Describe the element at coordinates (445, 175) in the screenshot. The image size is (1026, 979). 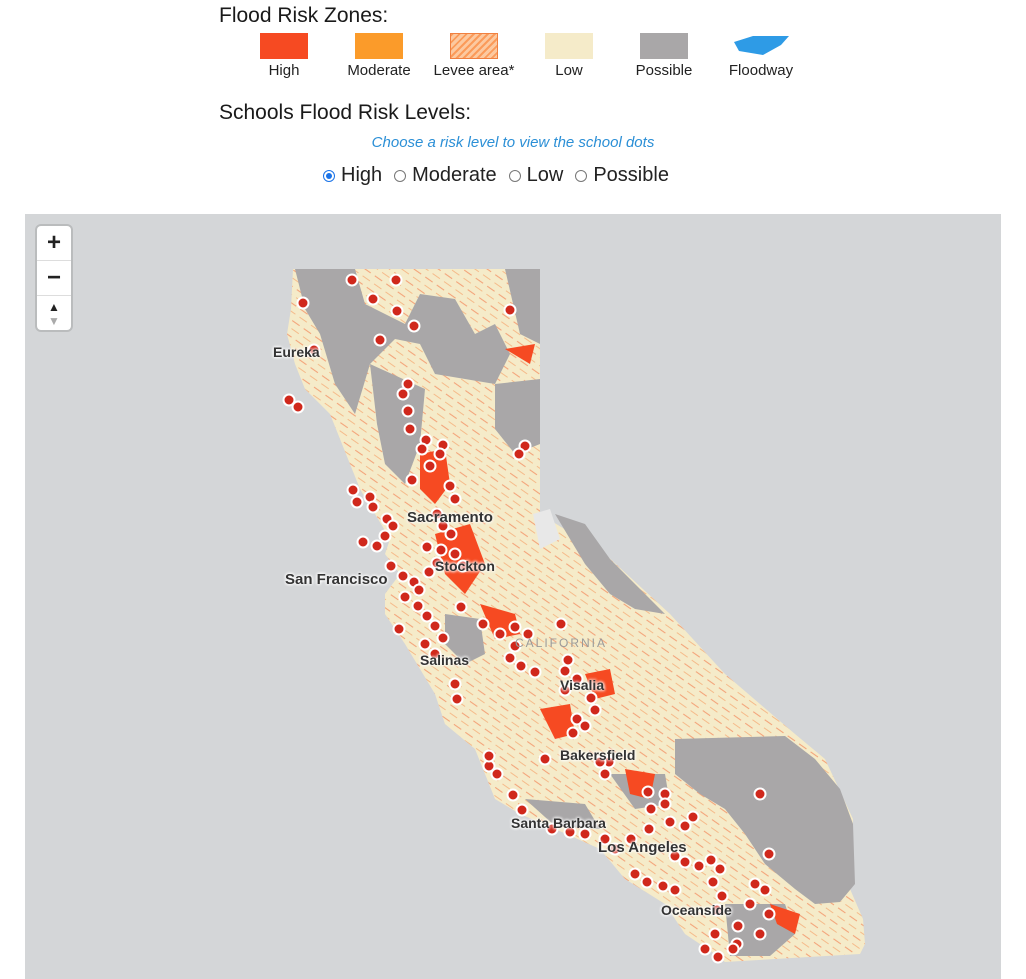
I see `radio-moderate: Moderate` at that location.